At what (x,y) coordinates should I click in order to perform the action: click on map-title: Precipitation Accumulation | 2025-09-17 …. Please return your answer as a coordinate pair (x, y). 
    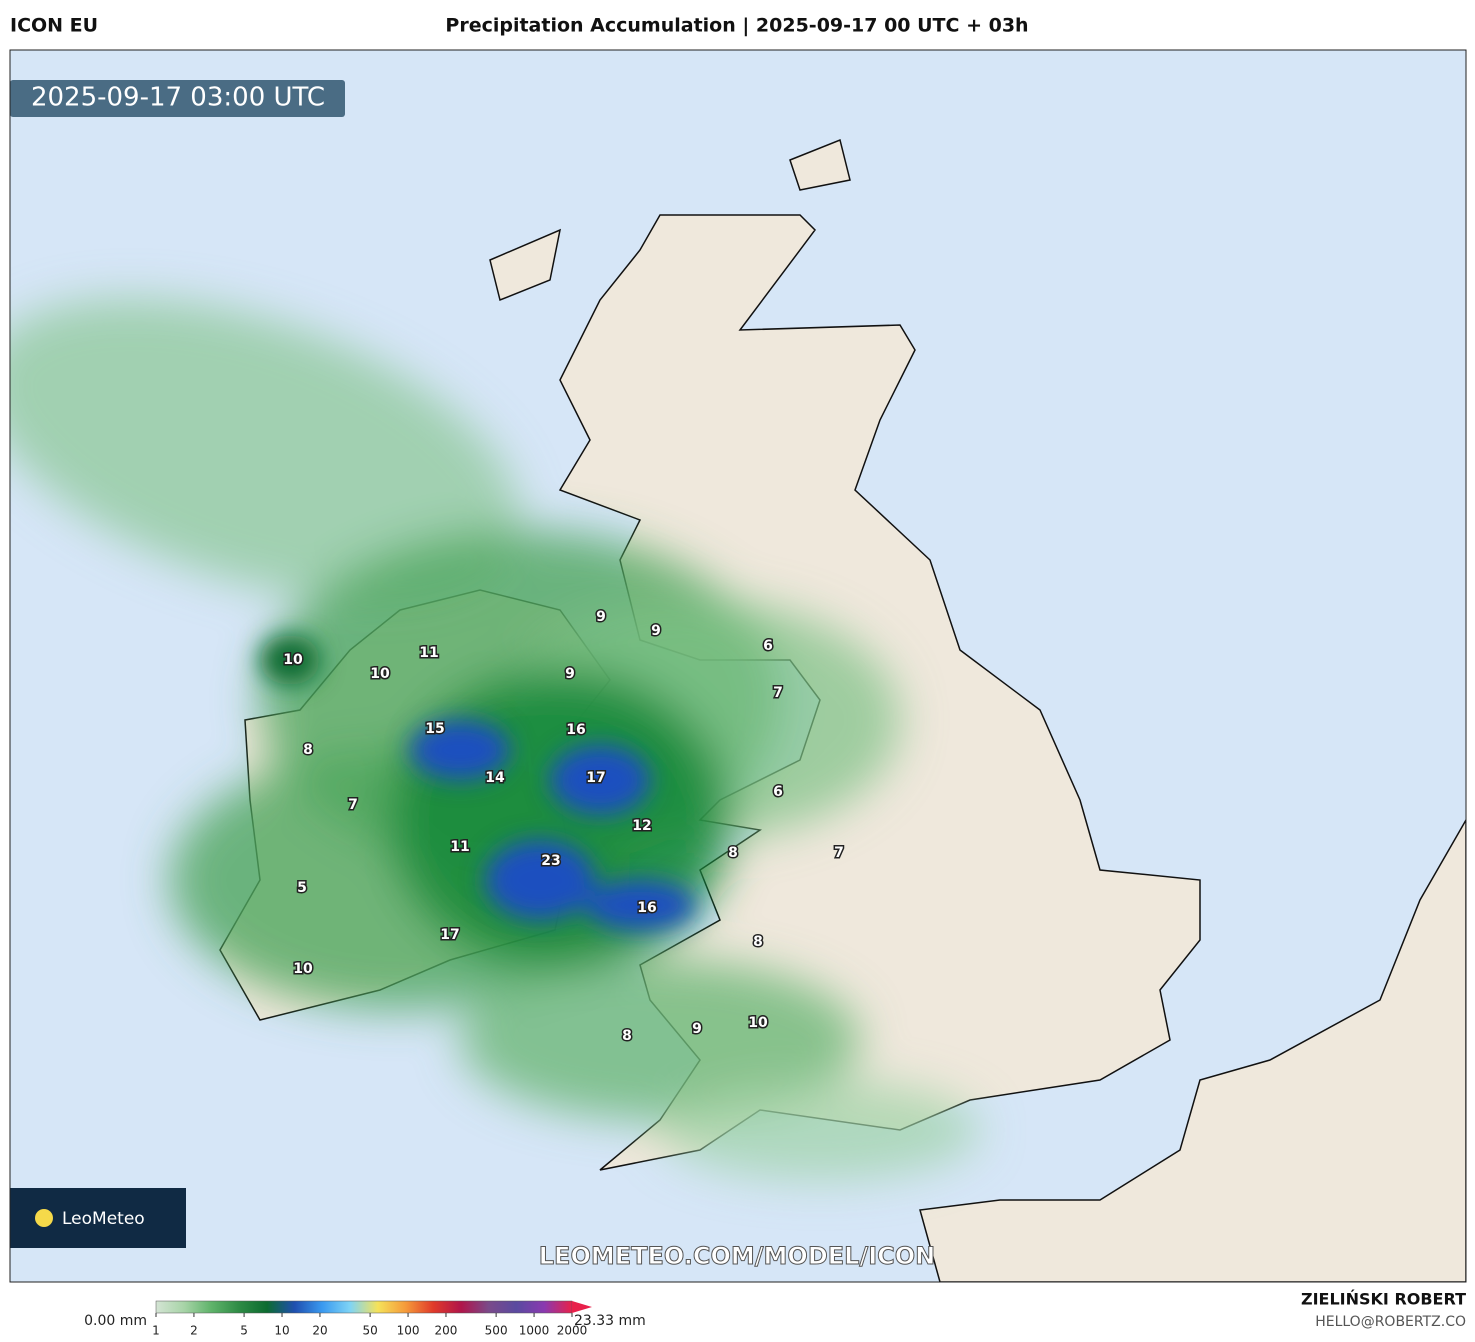
    Looking at the image, I should click on (736, 26).